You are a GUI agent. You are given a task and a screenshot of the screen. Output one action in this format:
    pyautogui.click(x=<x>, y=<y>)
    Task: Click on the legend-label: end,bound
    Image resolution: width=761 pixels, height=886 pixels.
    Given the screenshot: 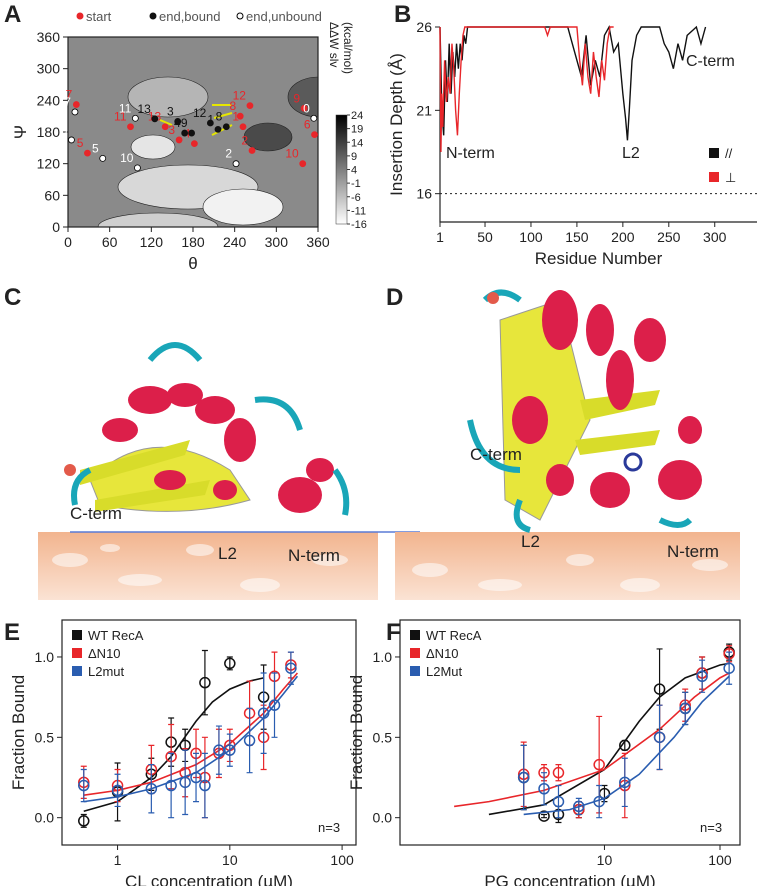 What is the action you would take?
    pyautogui.click(x=189, y=16)
    